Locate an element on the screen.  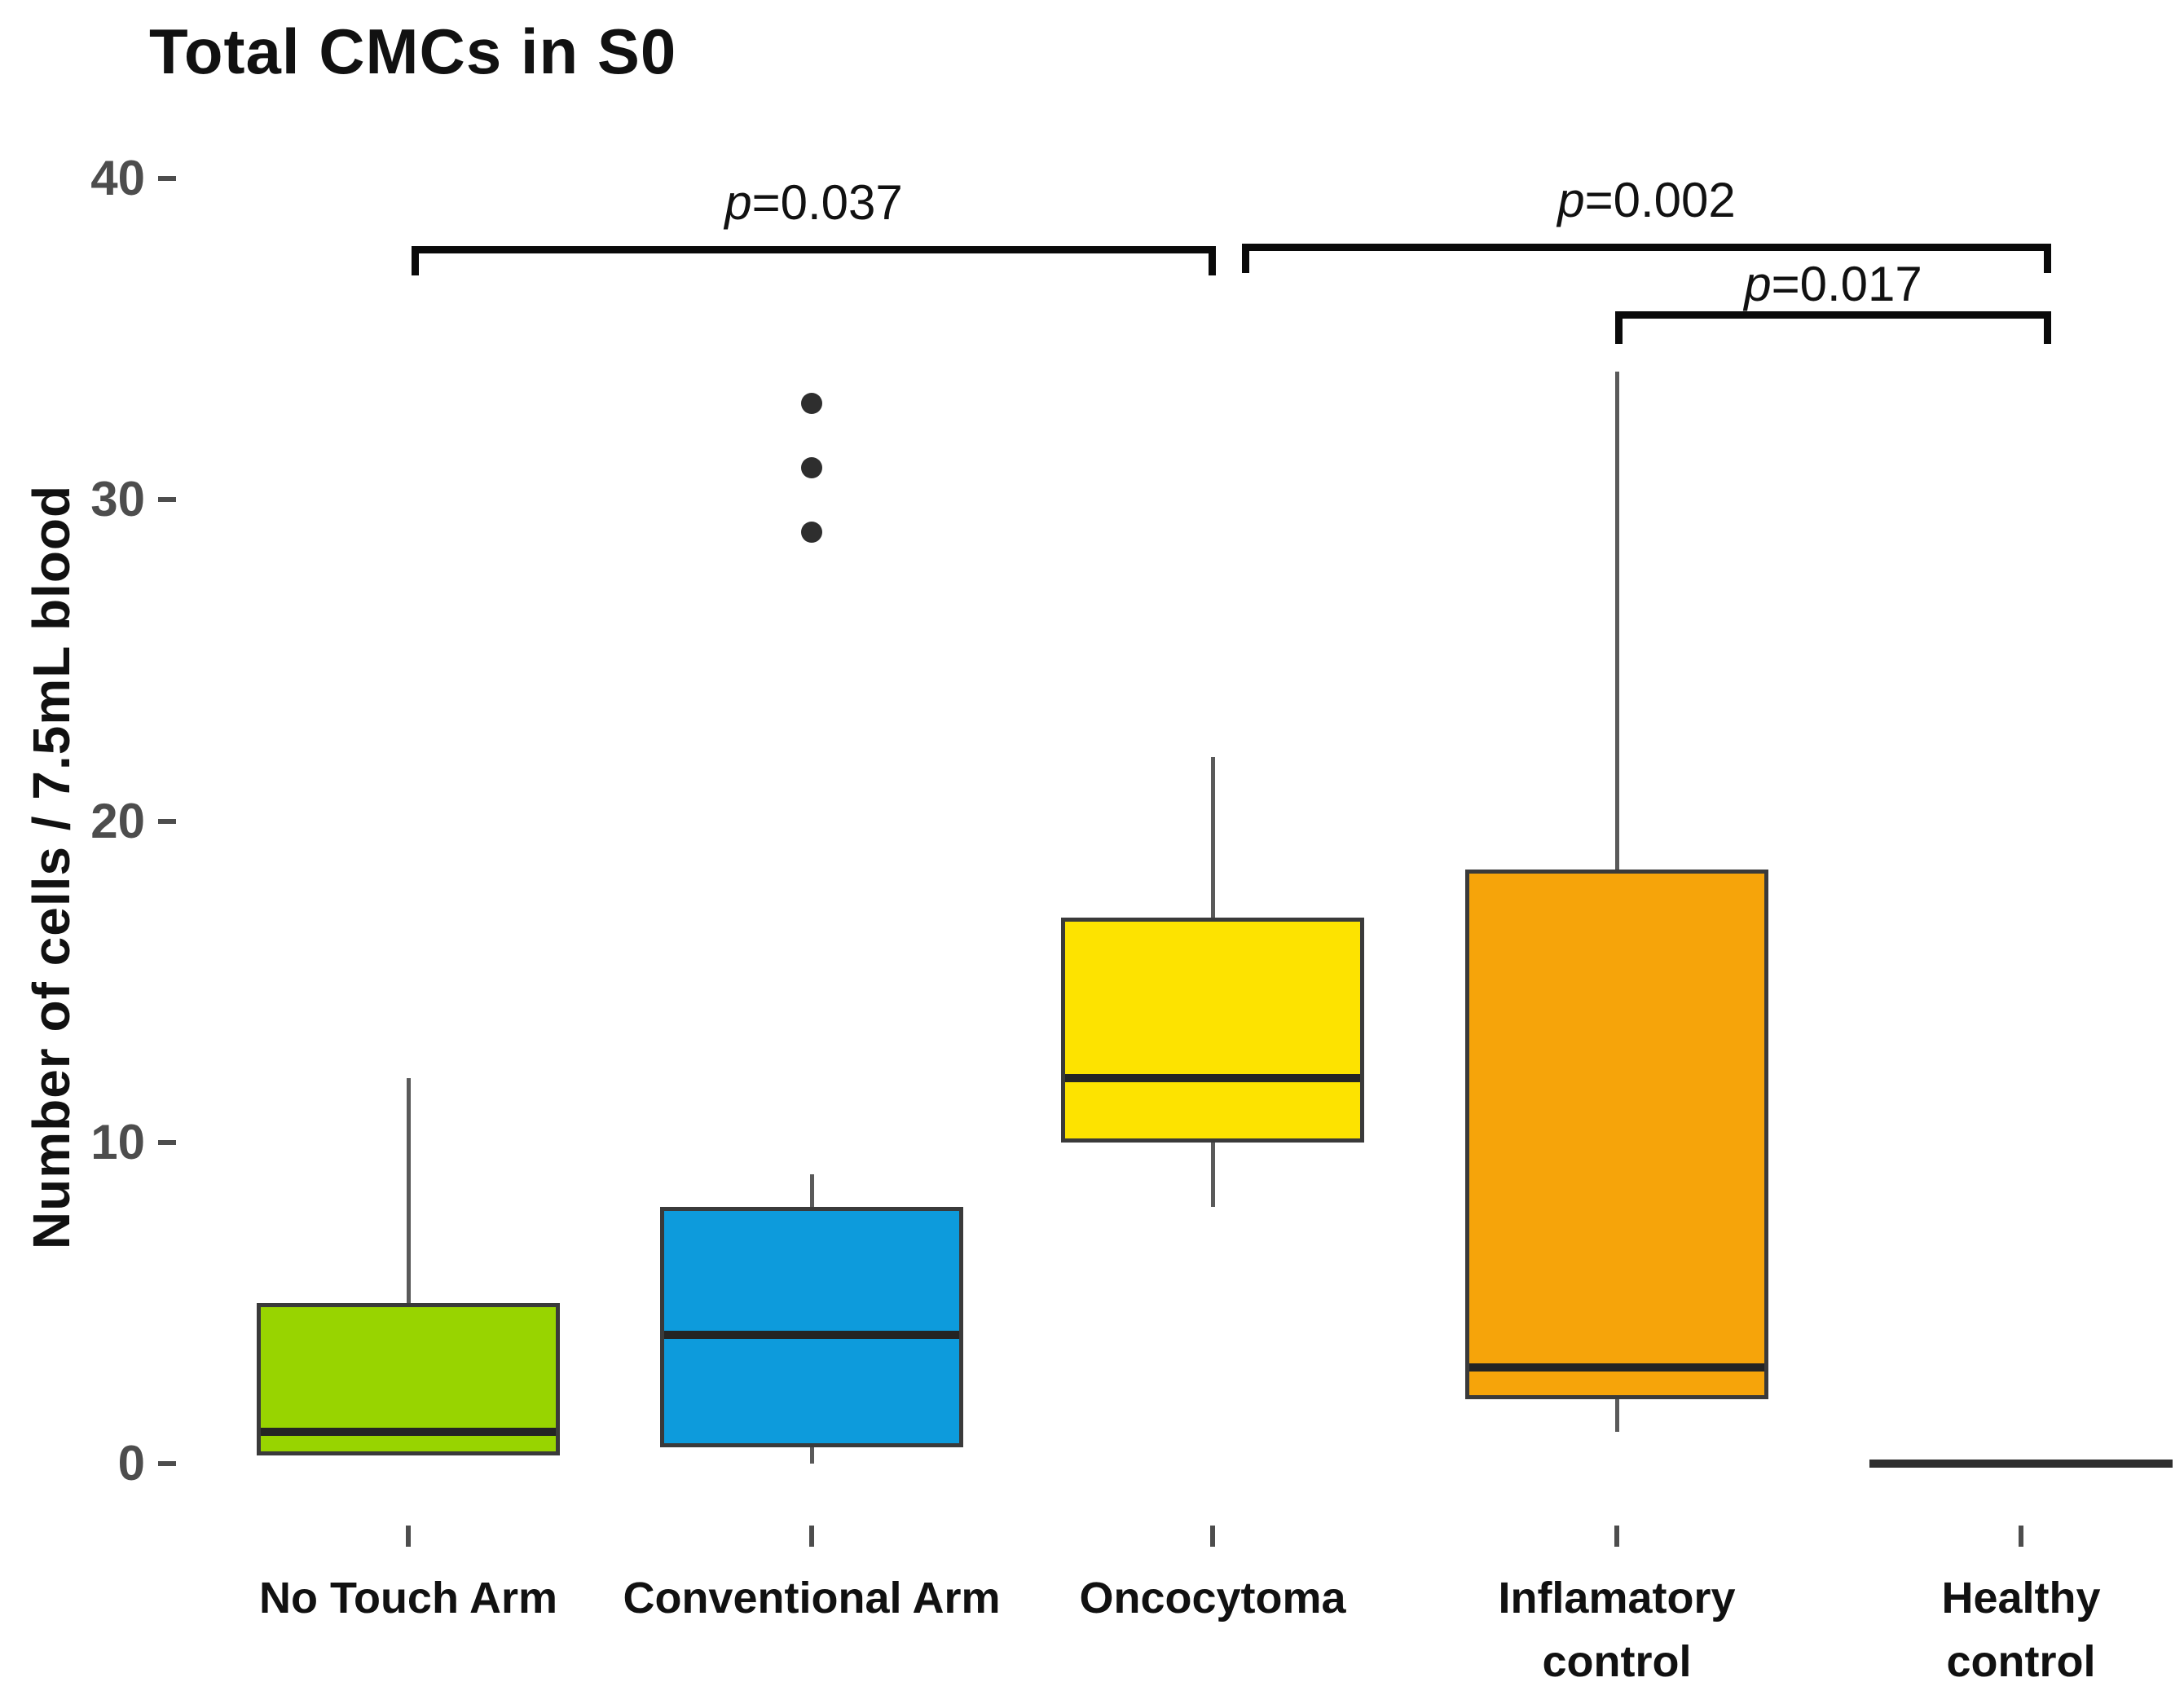
category-label-4: Healthy control is located at coordinates (2021, 1630).